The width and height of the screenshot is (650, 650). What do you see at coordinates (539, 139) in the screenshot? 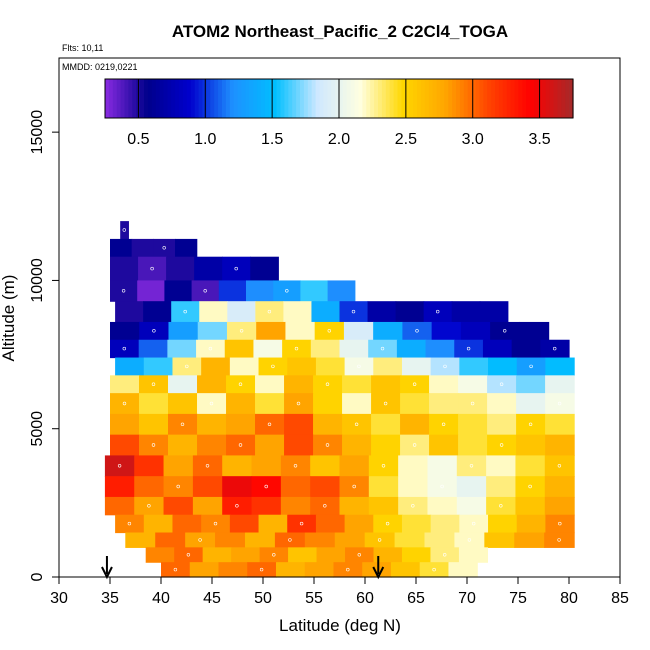
I see `colorbar-tick-label: 3.5` at bounding box center [539, 139].